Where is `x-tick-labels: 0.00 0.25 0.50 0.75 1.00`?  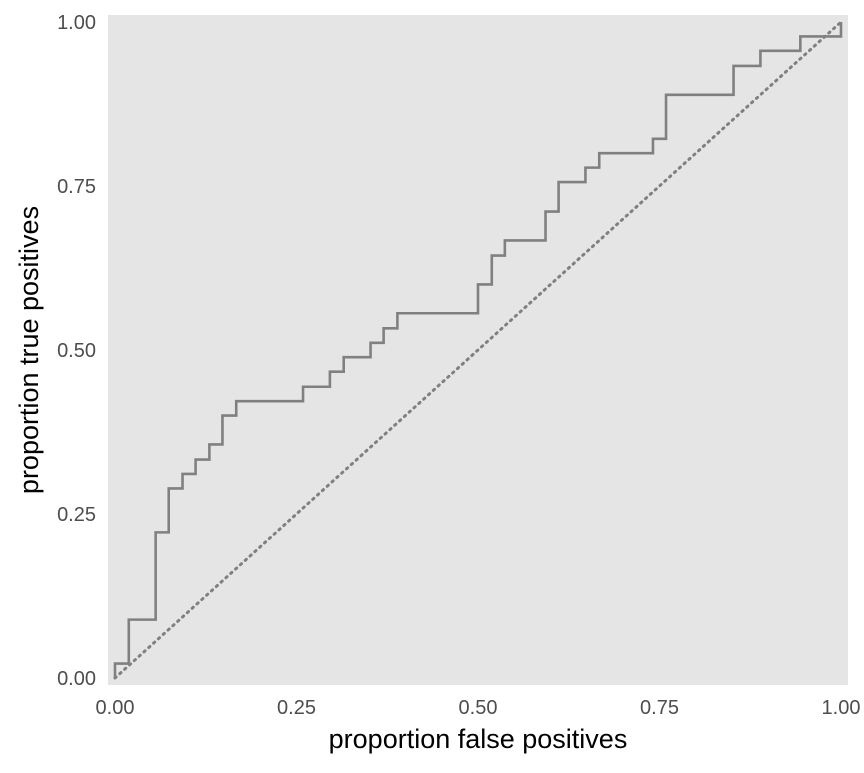 x-tick-labels: 0.00 0.25 0.50 0.75 1.00 is located at coordinates (478, 708).